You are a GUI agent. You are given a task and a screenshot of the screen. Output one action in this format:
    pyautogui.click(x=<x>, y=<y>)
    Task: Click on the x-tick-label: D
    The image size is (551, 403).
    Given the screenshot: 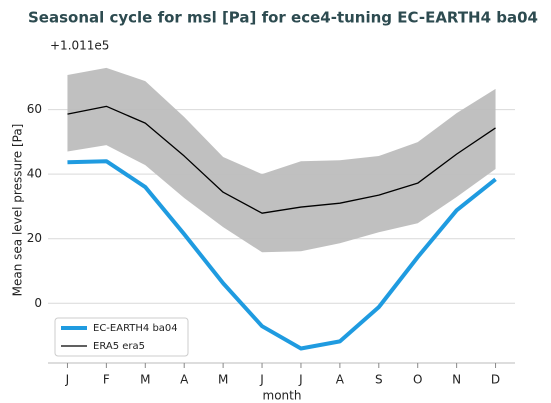 What is the action you would take?
    pyautogui.click(x=495, y=380)
    